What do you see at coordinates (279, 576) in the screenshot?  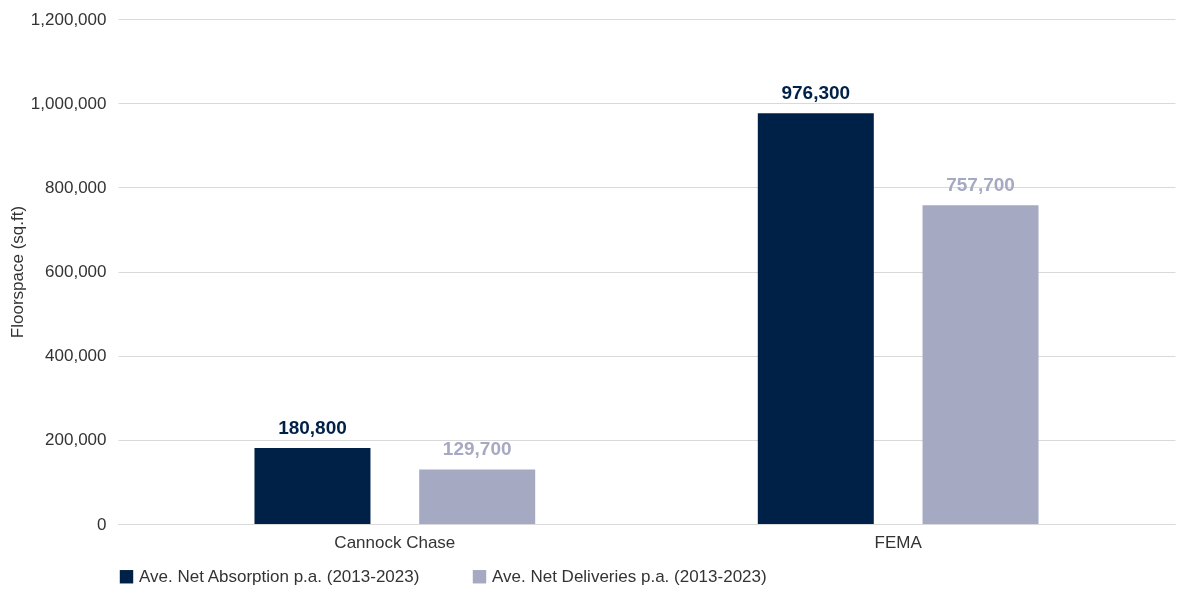 I see `legend-label: Ave. Net Absorption p.a. (2013-2023)` at bounding box center [279, 576].